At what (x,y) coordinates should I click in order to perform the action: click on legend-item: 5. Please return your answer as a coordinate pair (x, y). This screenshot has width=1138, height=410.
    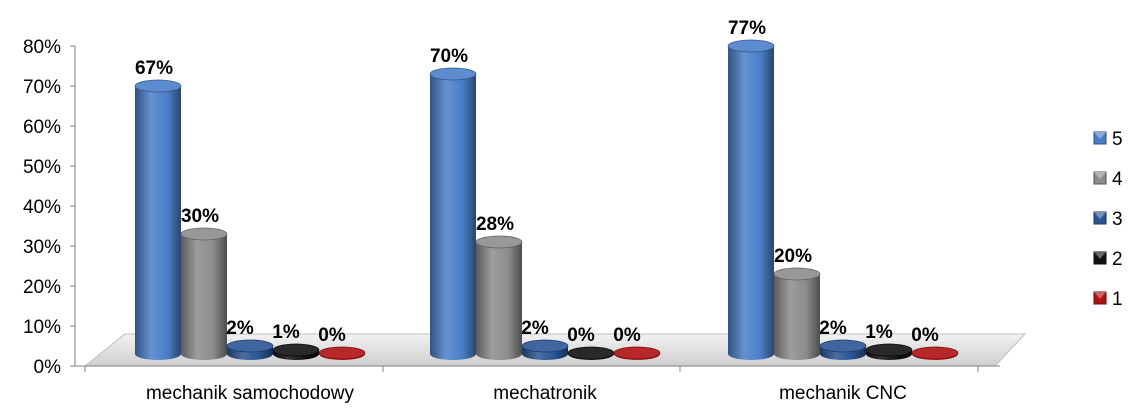
    Looking at the image, I should click on (1108, 139).